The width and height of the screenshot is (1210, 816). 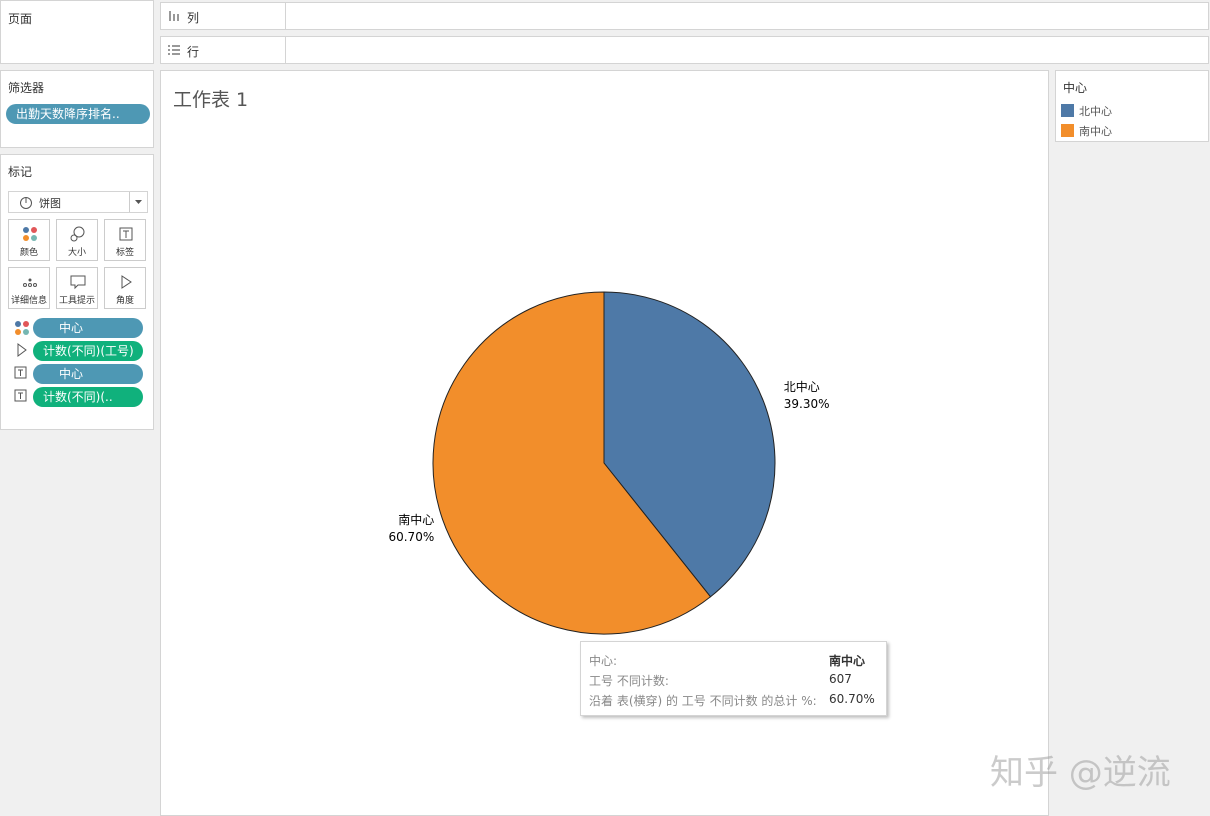 What do you see at coordinates (174, 16) in the screenshot?
I see `columns-icon` at bounding box center [174, 16].